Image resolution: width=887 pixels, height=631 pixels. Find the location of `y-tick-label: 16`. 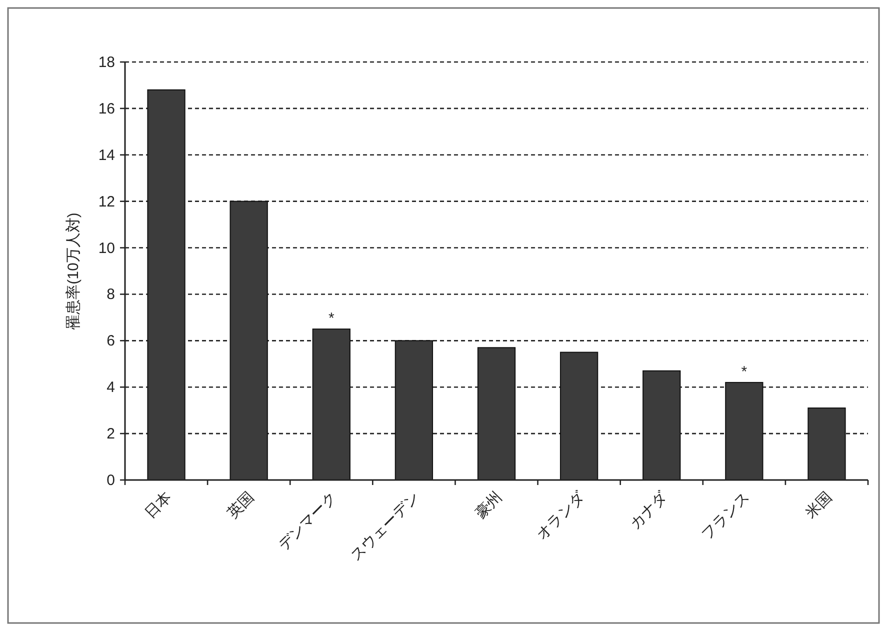

y-tick-label: 16 is located at coordinates (106, 109).